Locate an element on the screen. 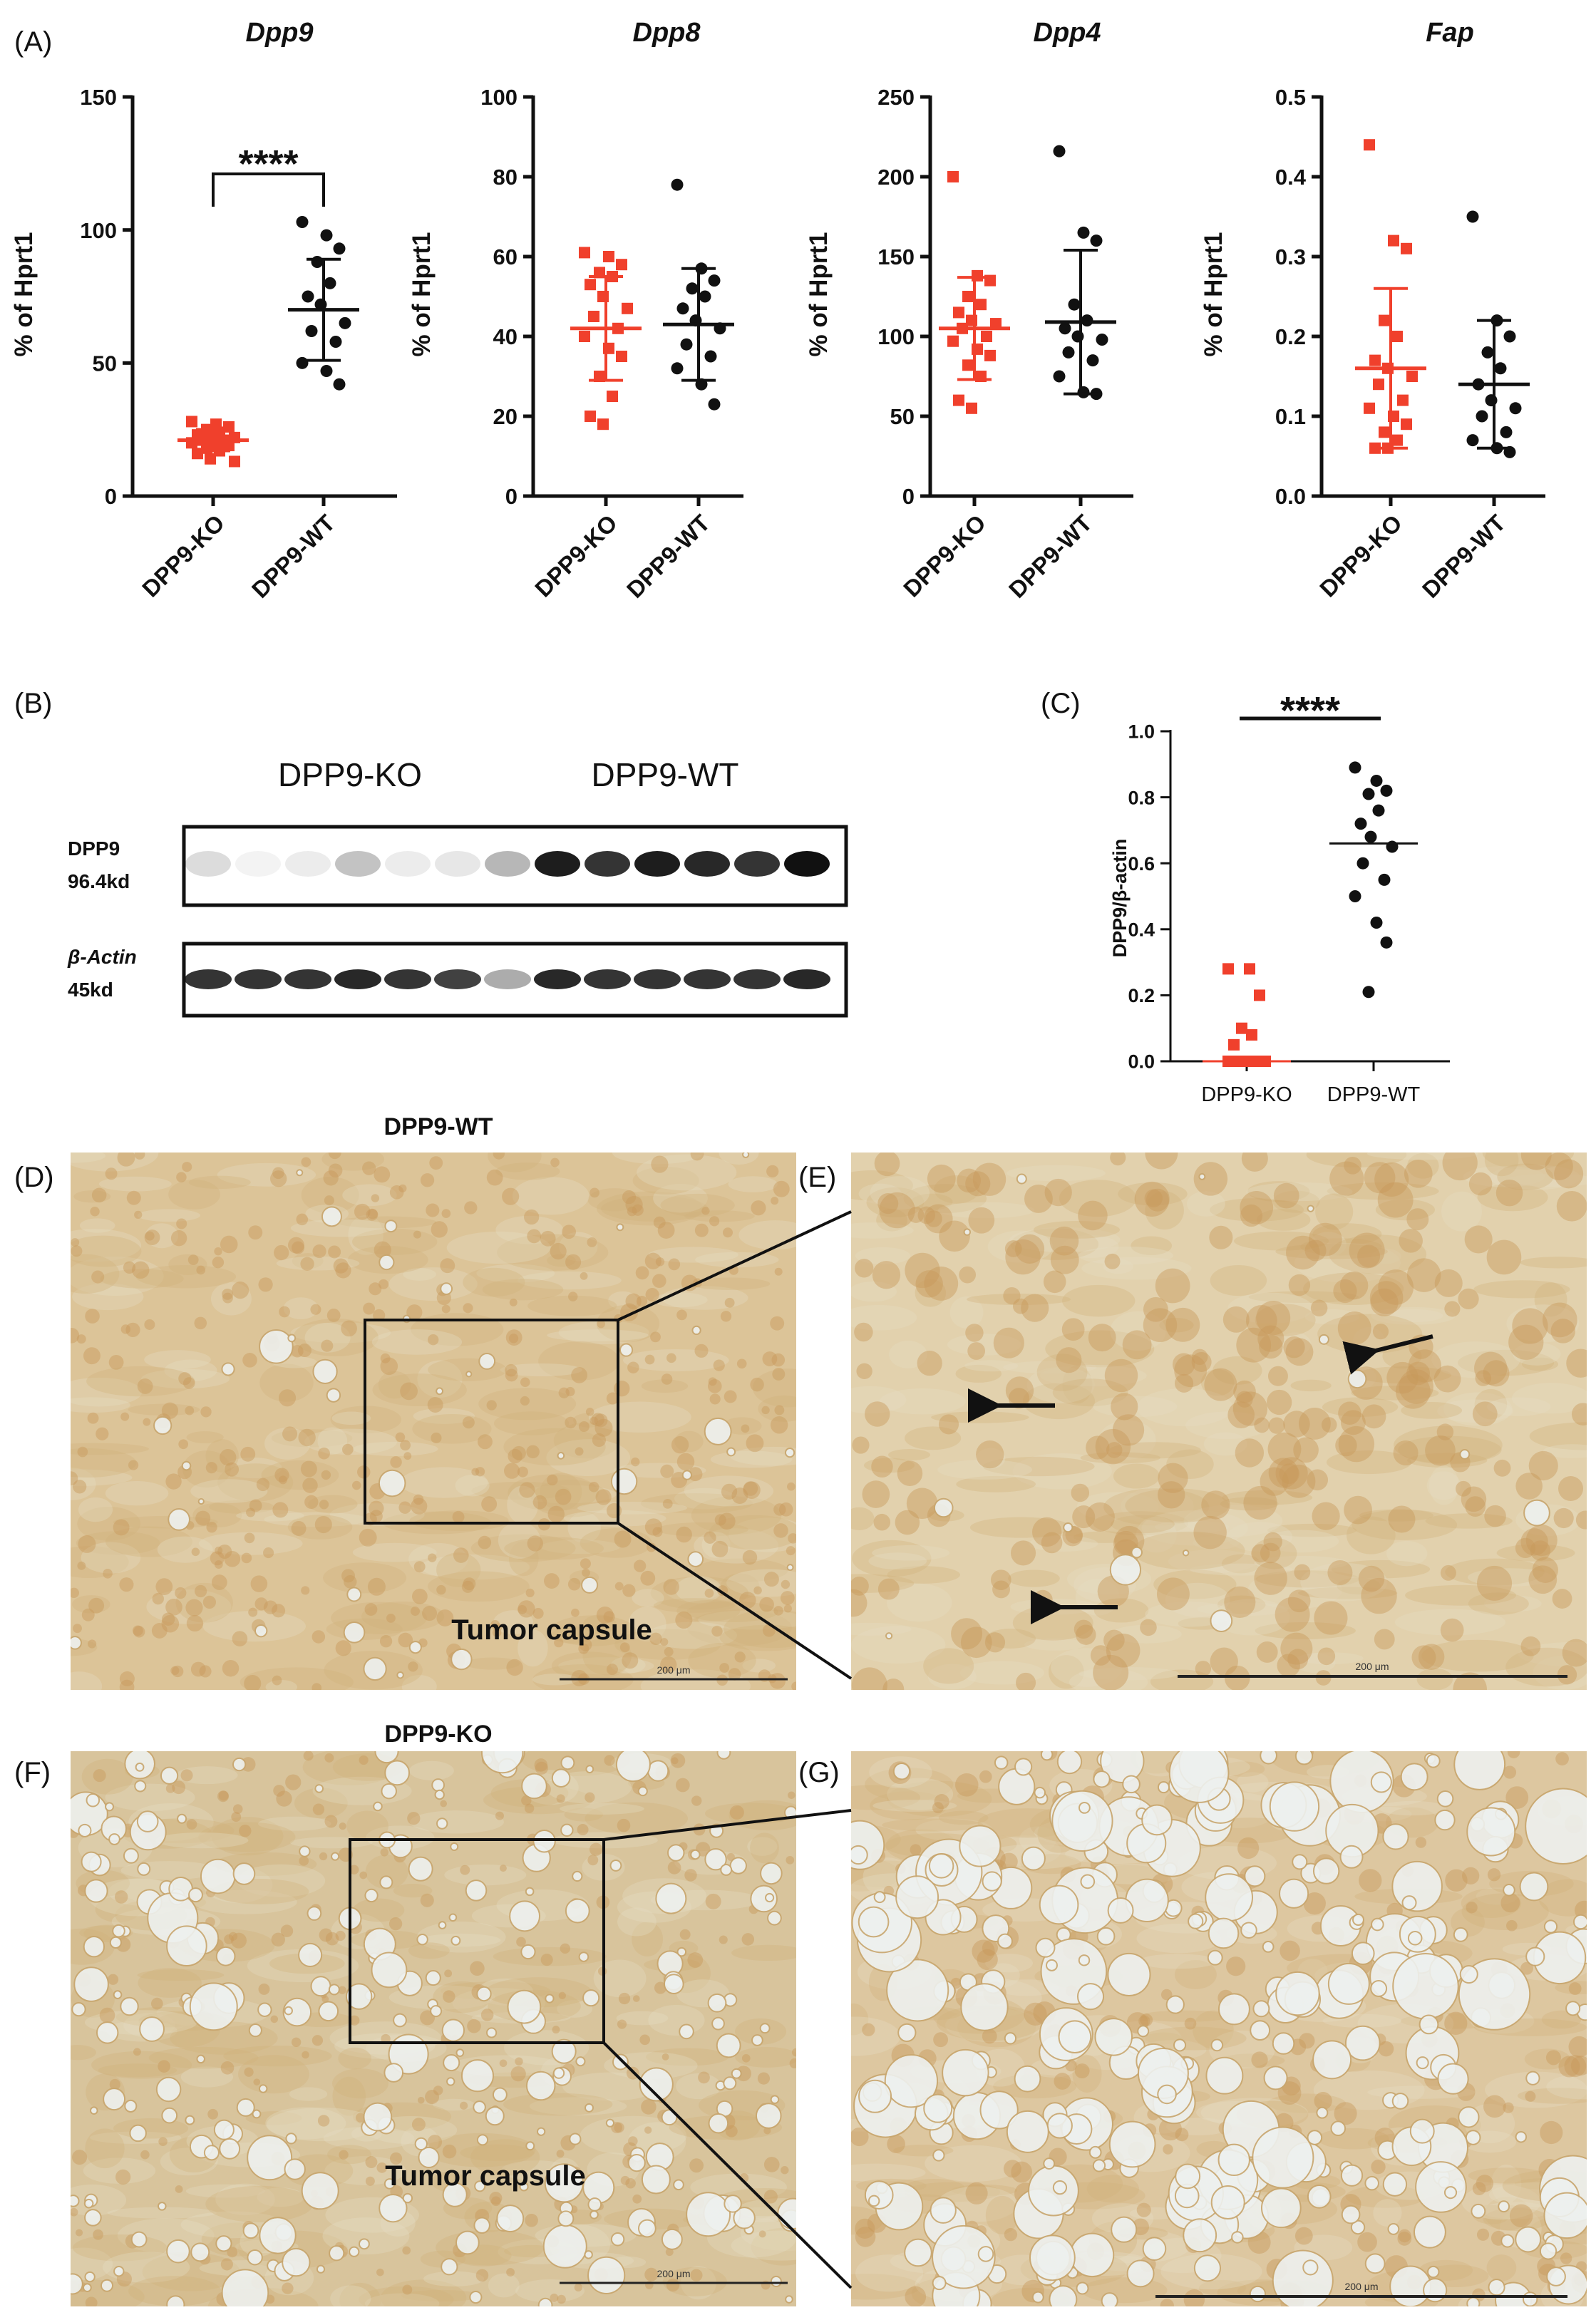  lane-group: DPP9-WT is located at coordinates (665, 774).